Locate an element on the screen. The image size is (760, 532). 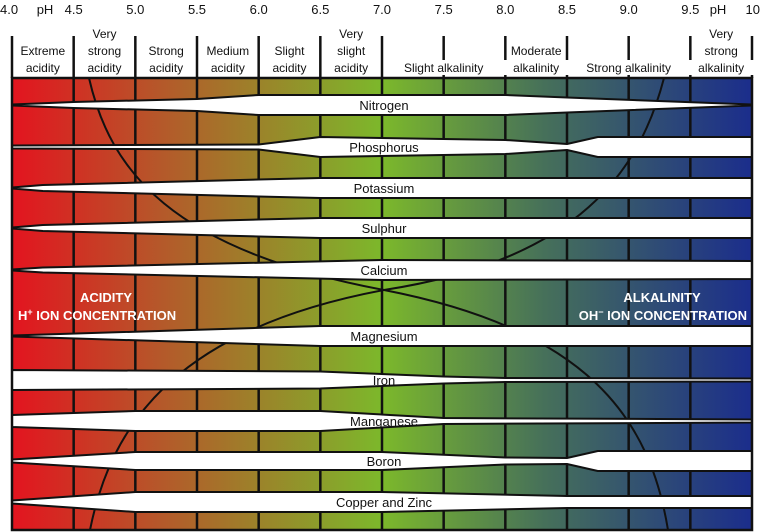
nutrient-label: Iron is located at coordinates (384, 380).